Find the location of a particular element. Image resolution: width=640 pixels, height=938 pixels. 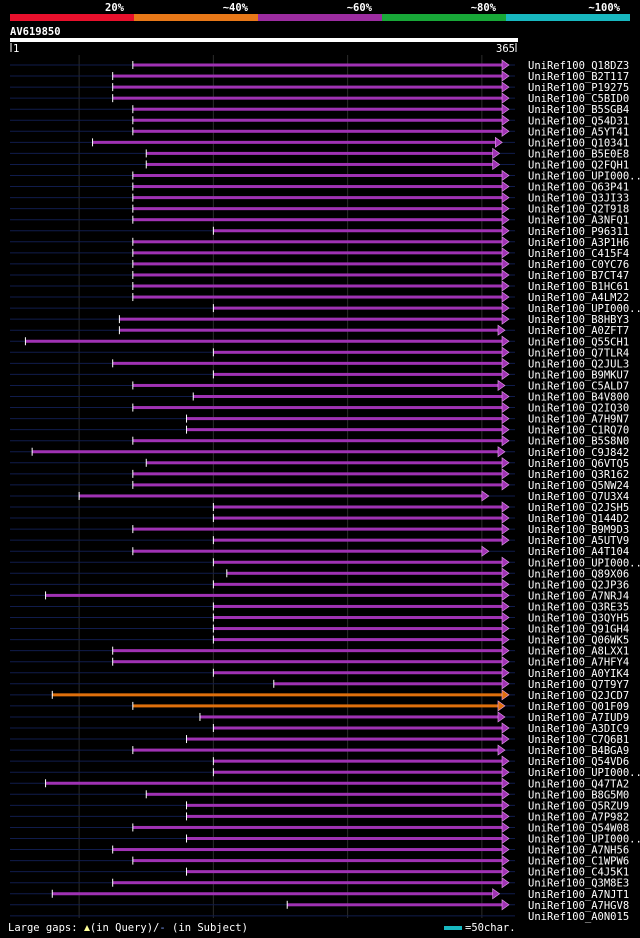

hit-label: UniRef100_Q5NW24 is located at coordinates (578, 486).